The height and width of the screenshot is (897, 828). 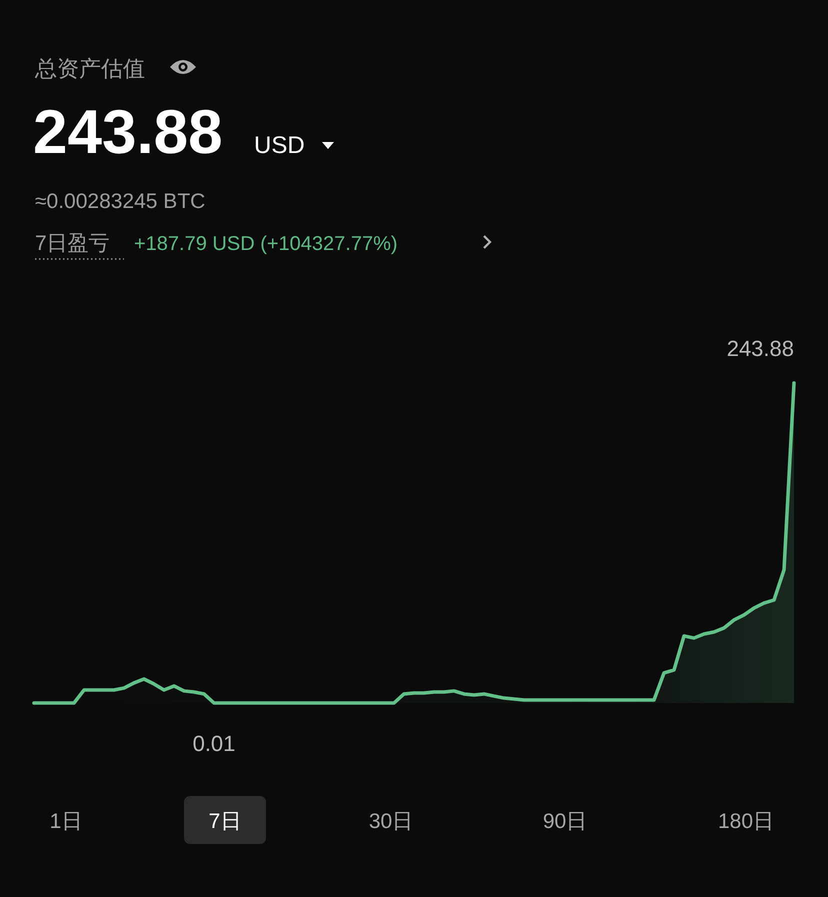 I want to click on text: 7日盈亏, so click(x=72, y=243).